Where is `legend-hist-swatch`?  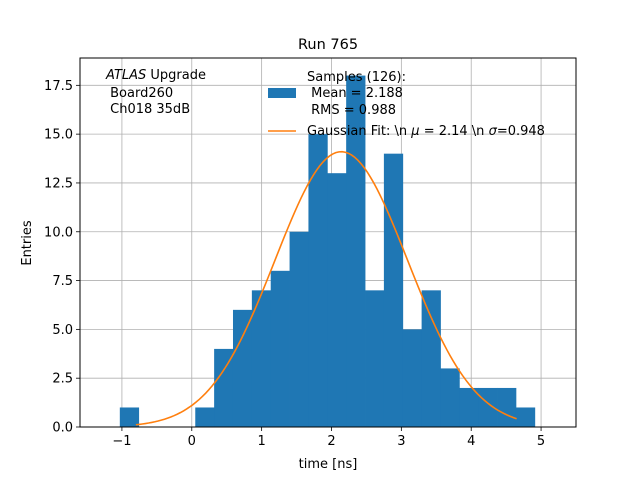 legend-hist-swatch is located at coordinates (282, 93).